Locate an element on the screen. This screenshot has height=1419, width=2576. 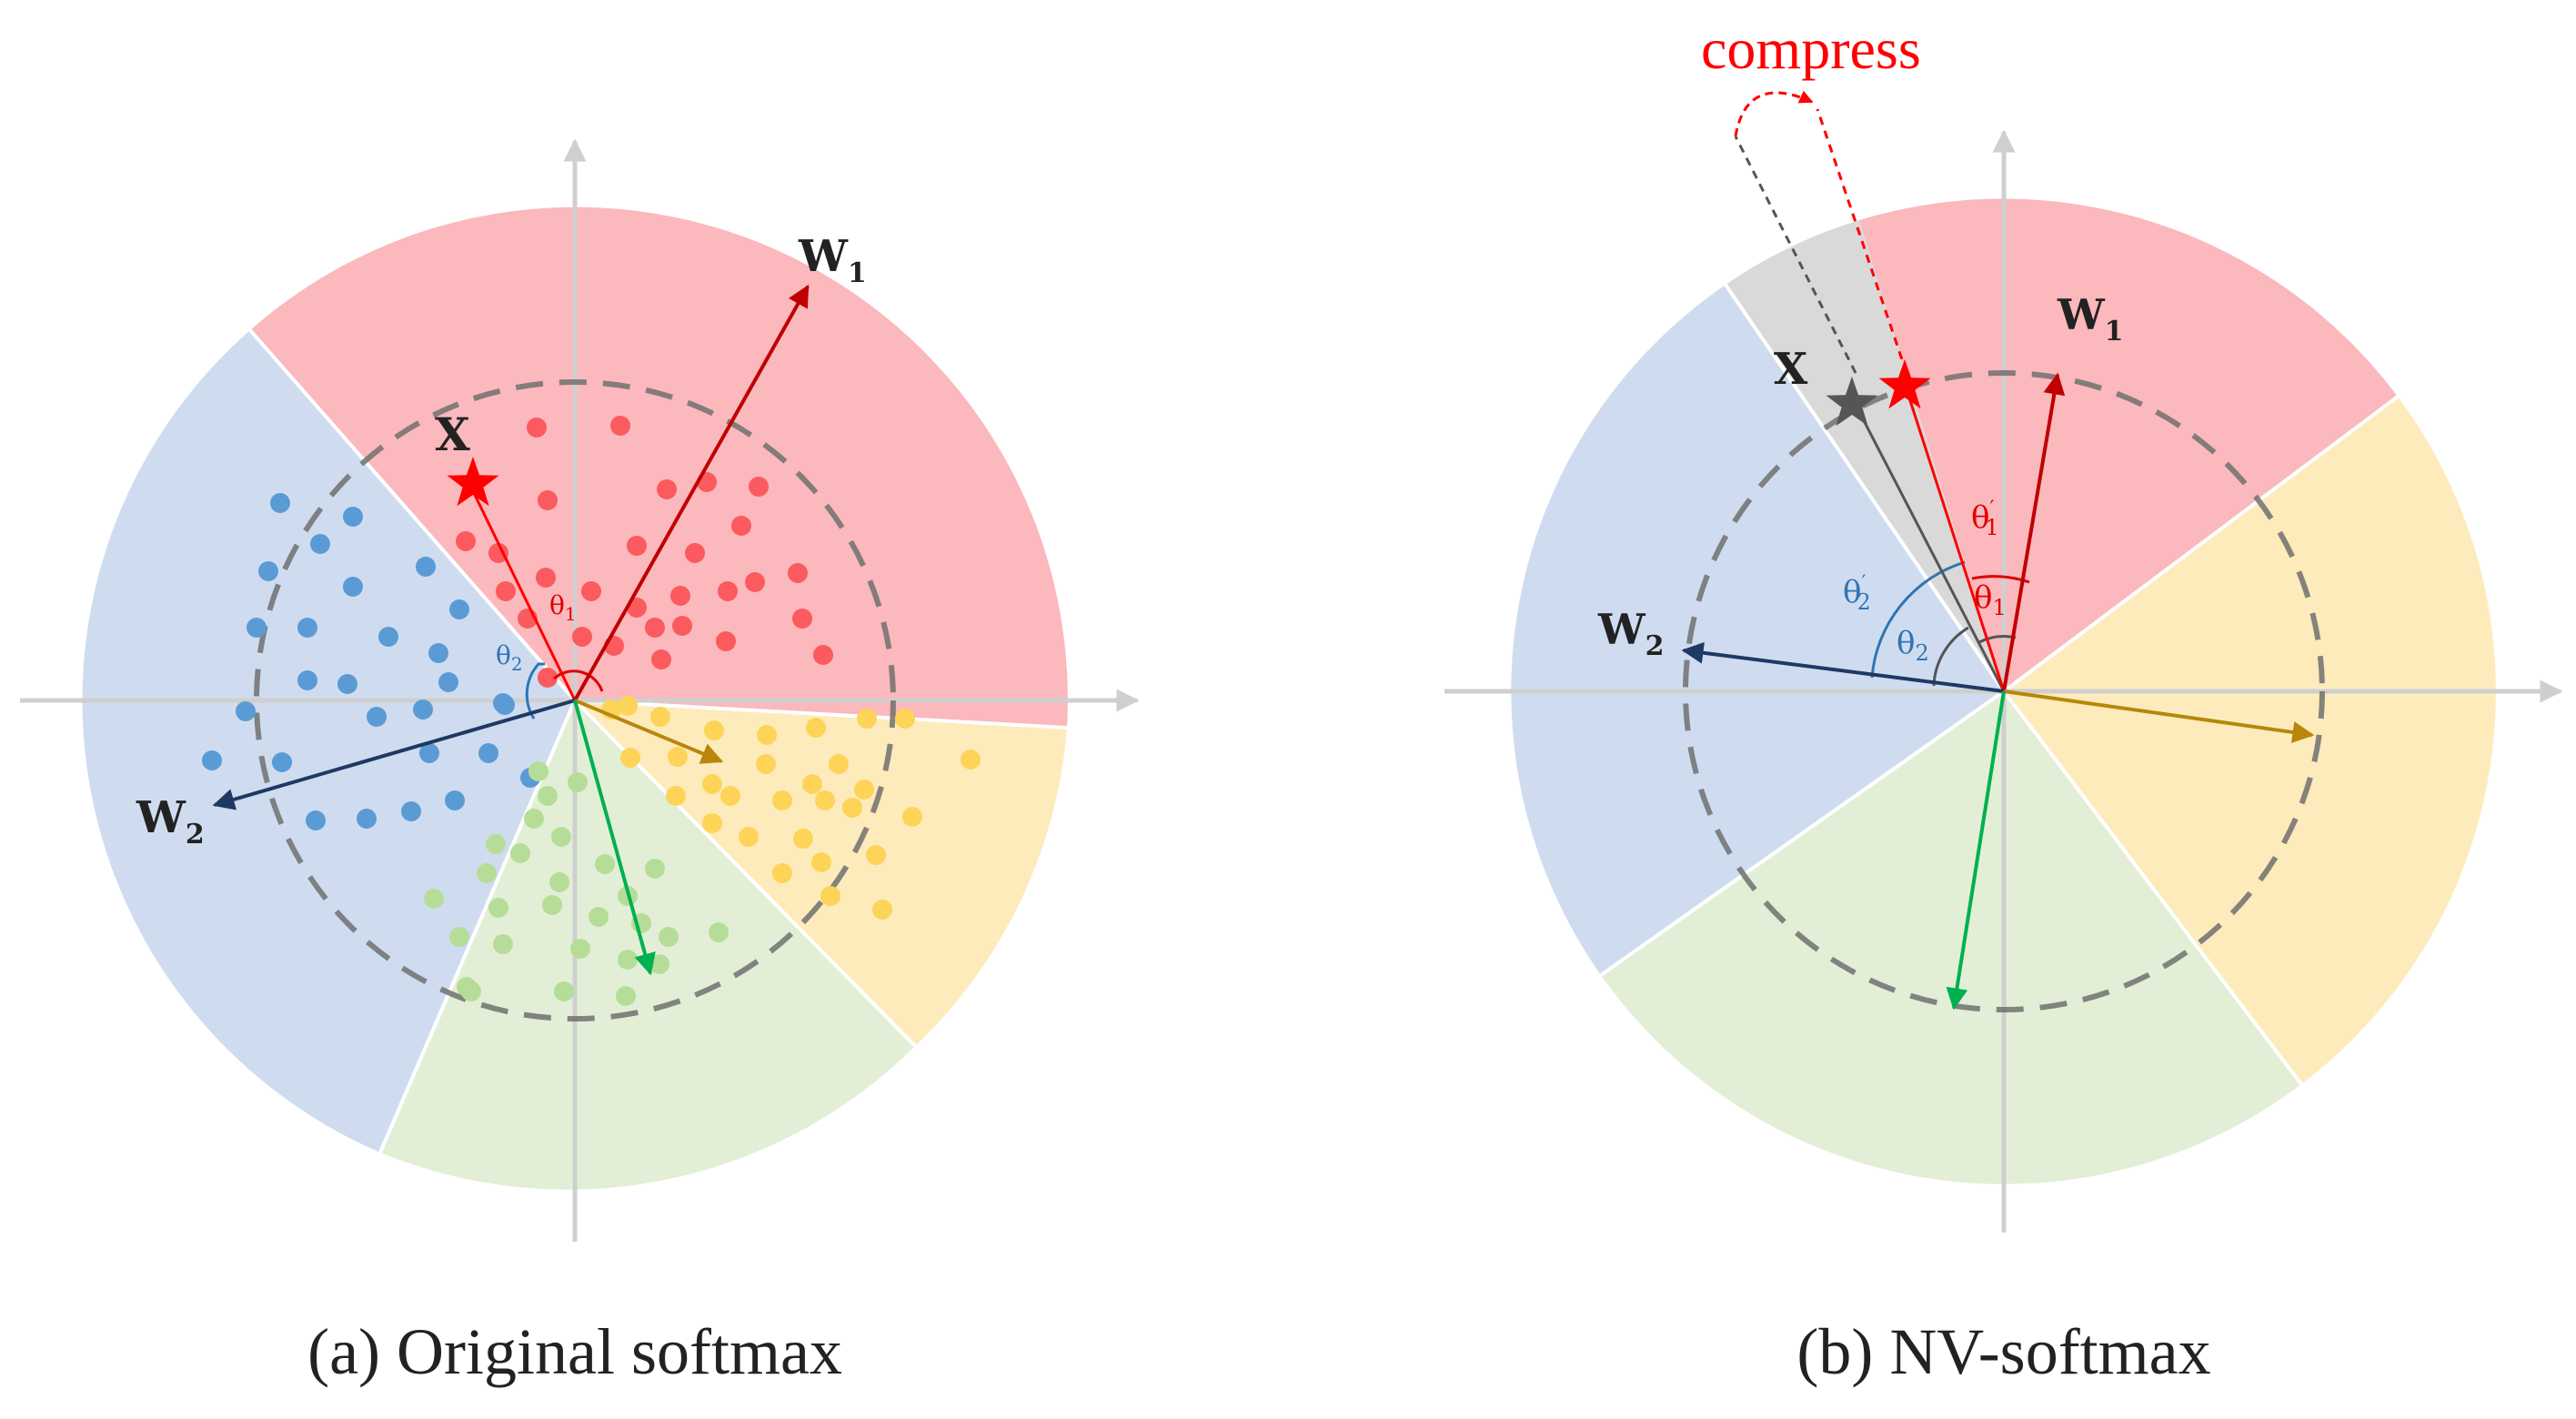
panel-a-red-region is located at coordinates (659, 467).